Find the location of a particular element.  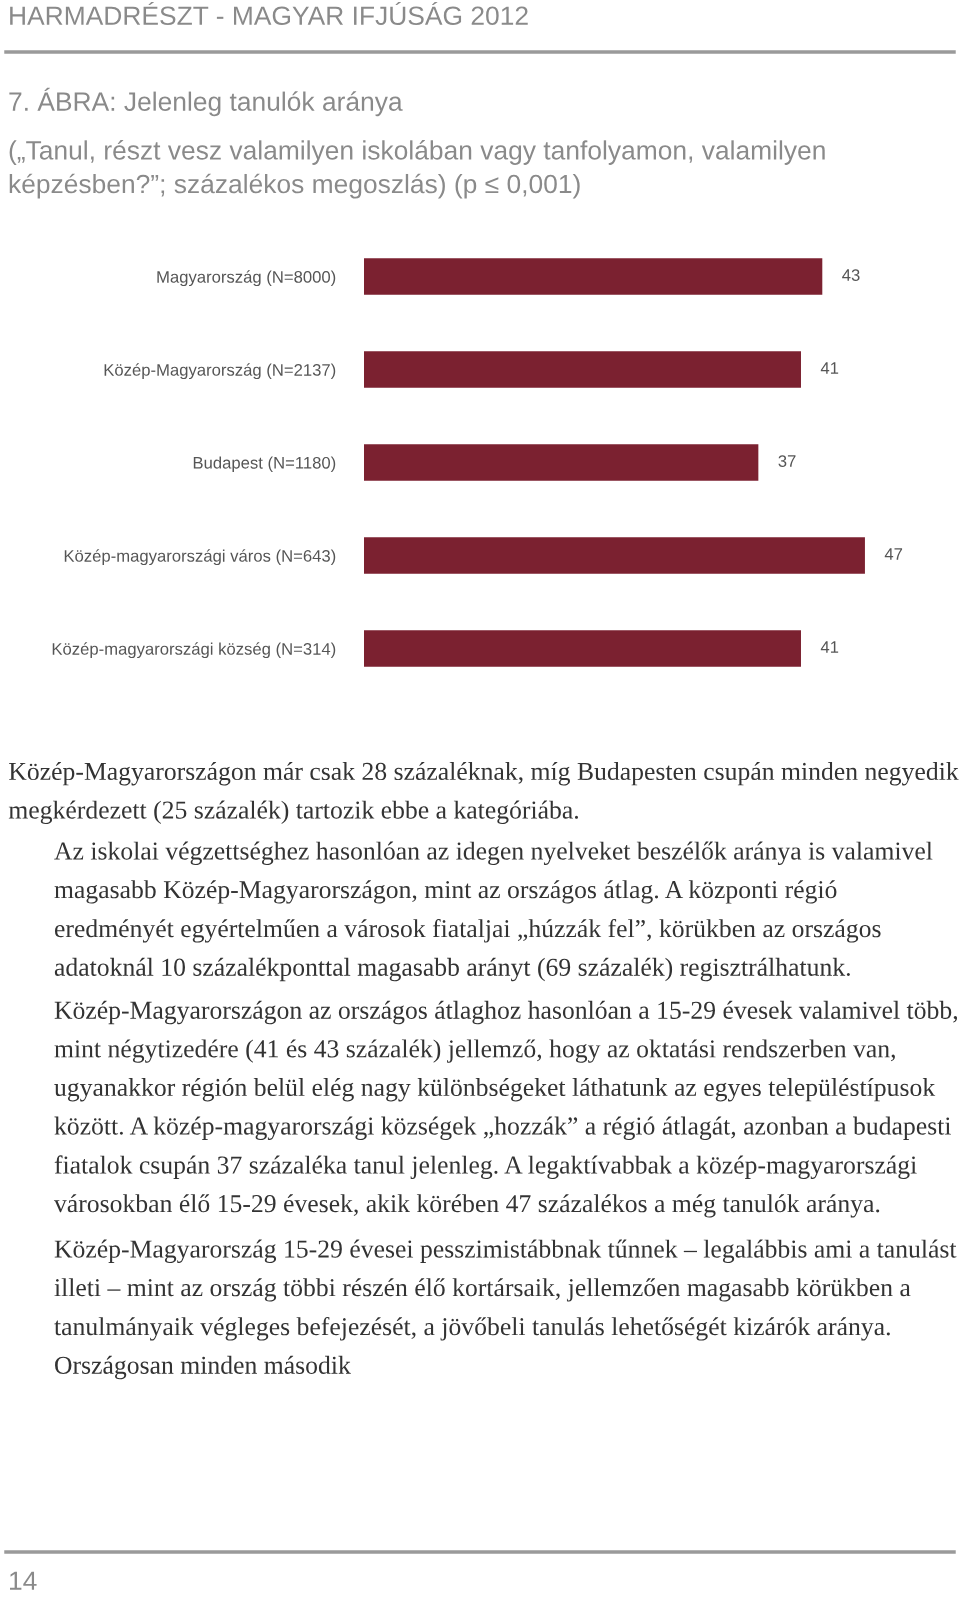

text: Közép-Magyarországon már csak 28 százaléknak, míg Budapesten csupán minden negyedik megkérdezett (25 százalék) tartozik ebbe a kategóriába. is located at coordinates (483, 793).